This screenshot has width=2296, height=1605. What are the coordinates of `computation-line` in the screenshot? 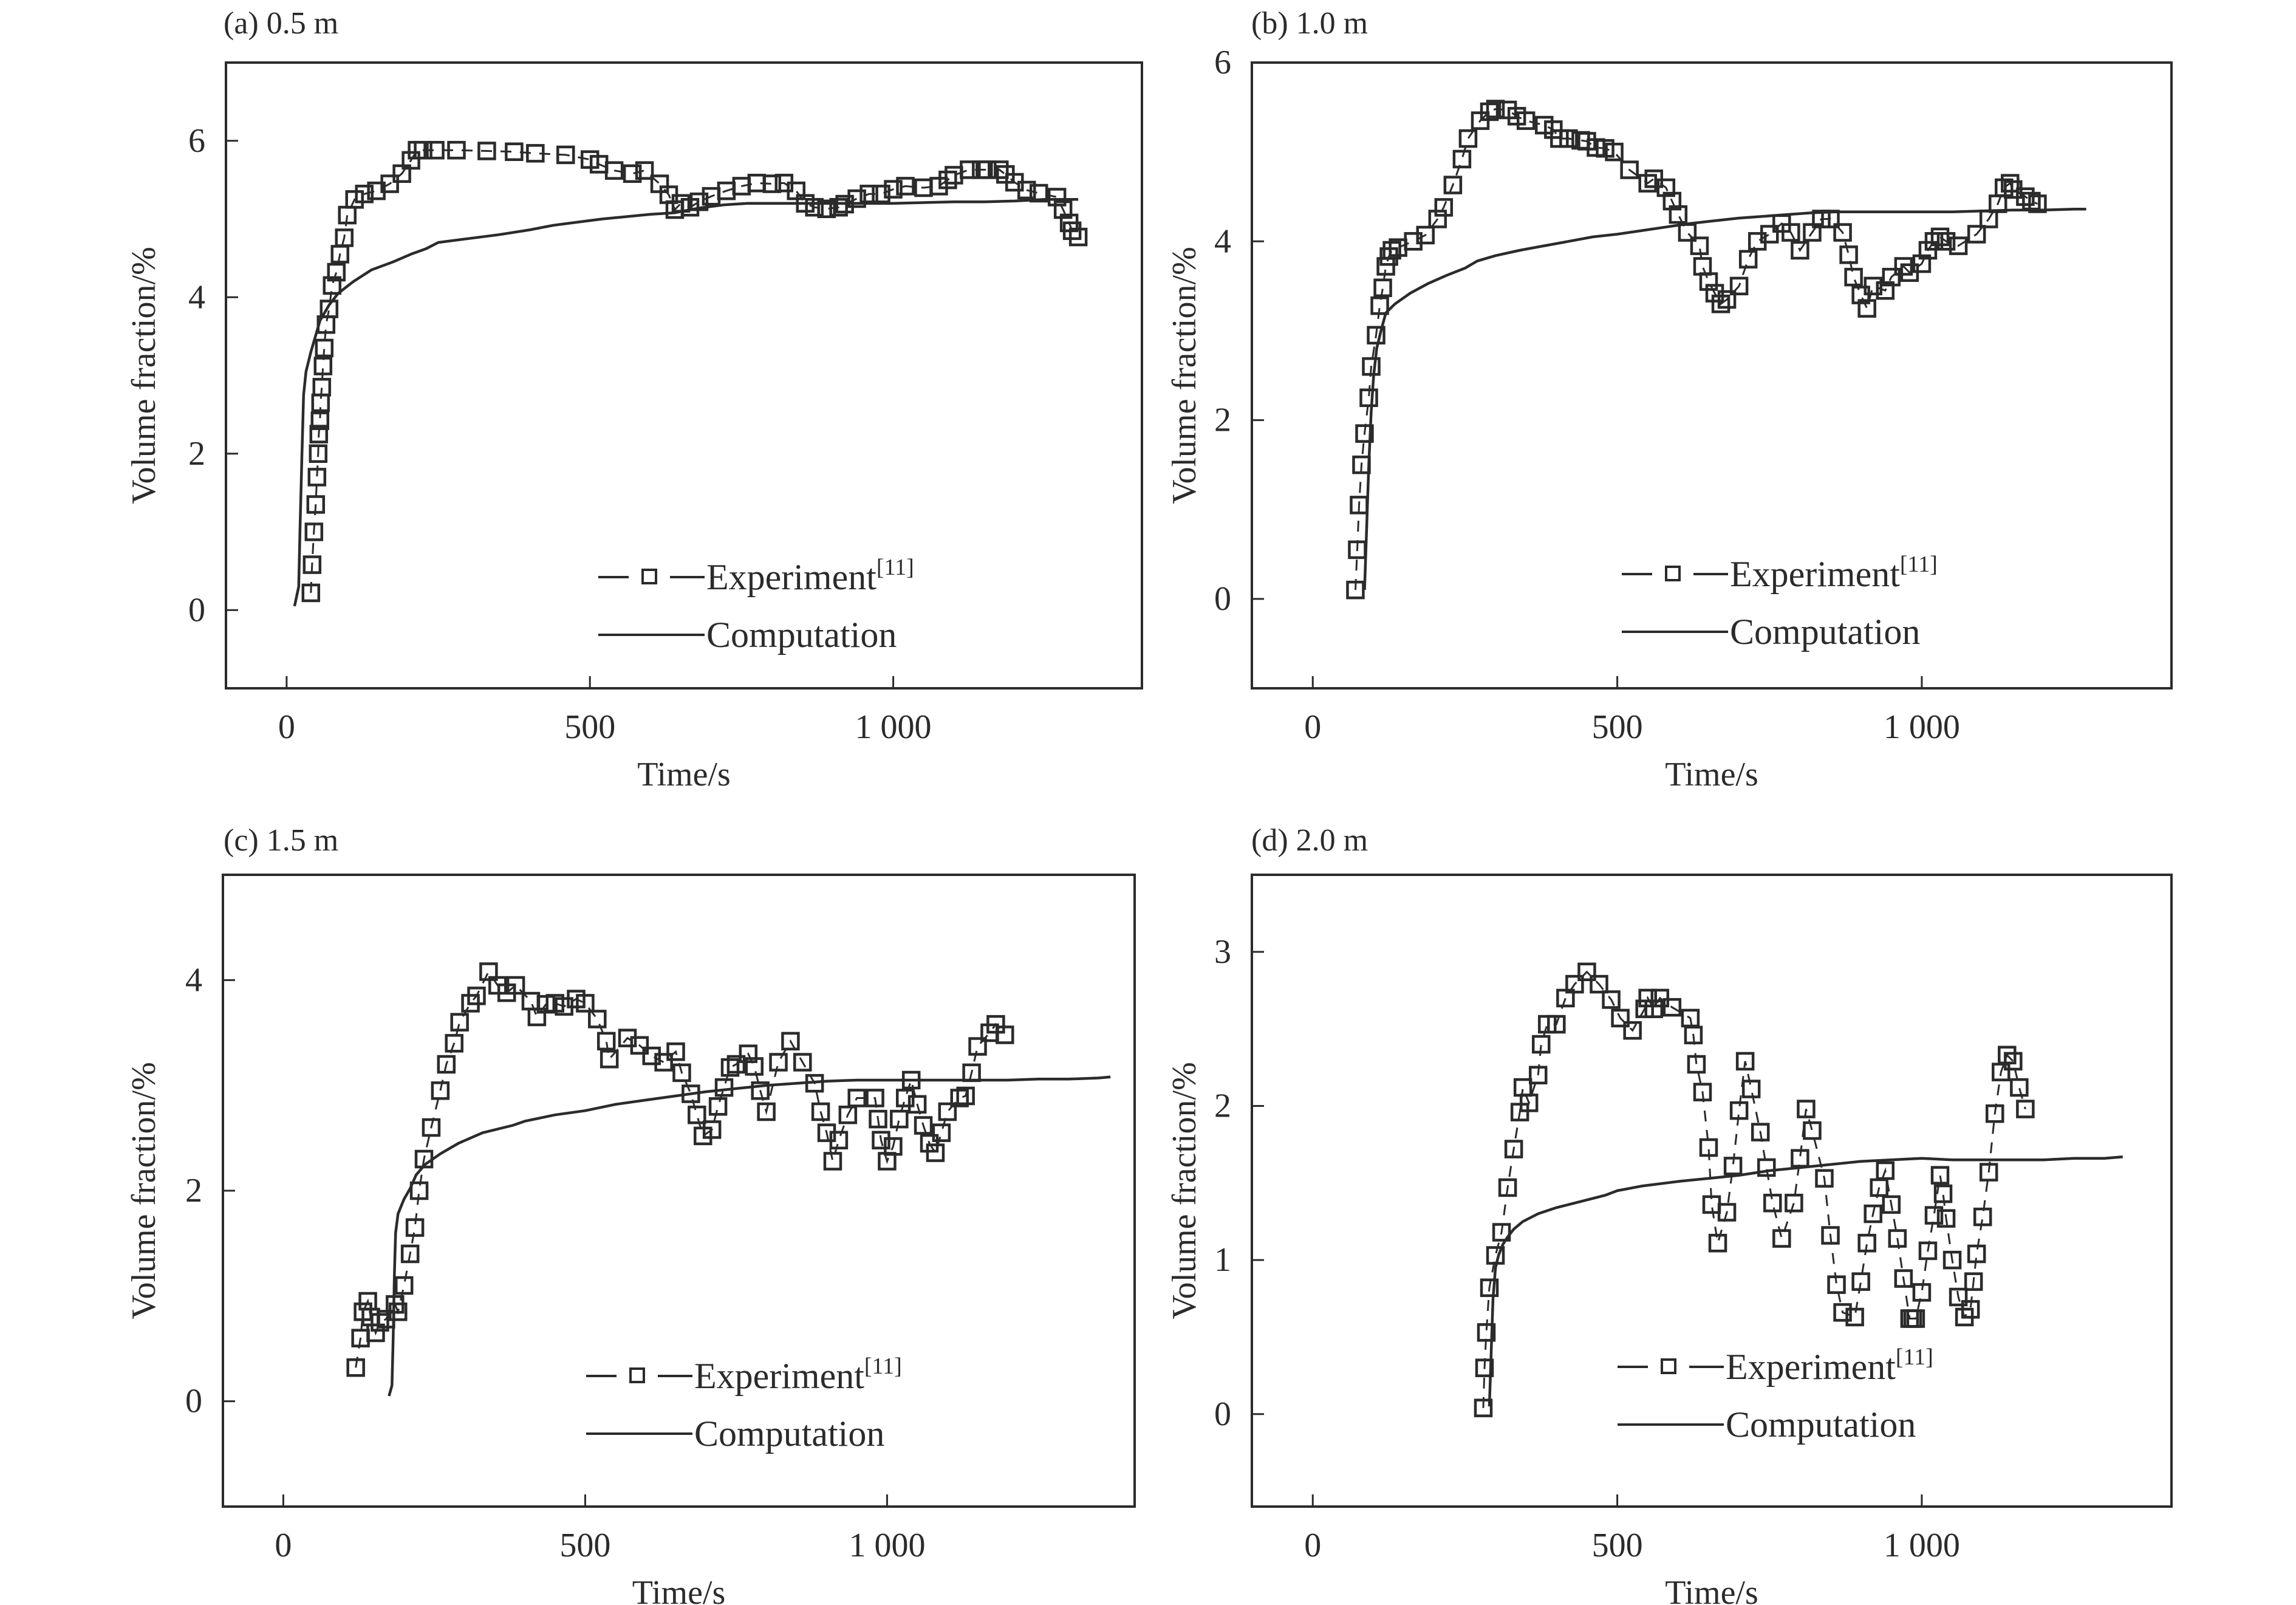 It's located at (1724, 399).